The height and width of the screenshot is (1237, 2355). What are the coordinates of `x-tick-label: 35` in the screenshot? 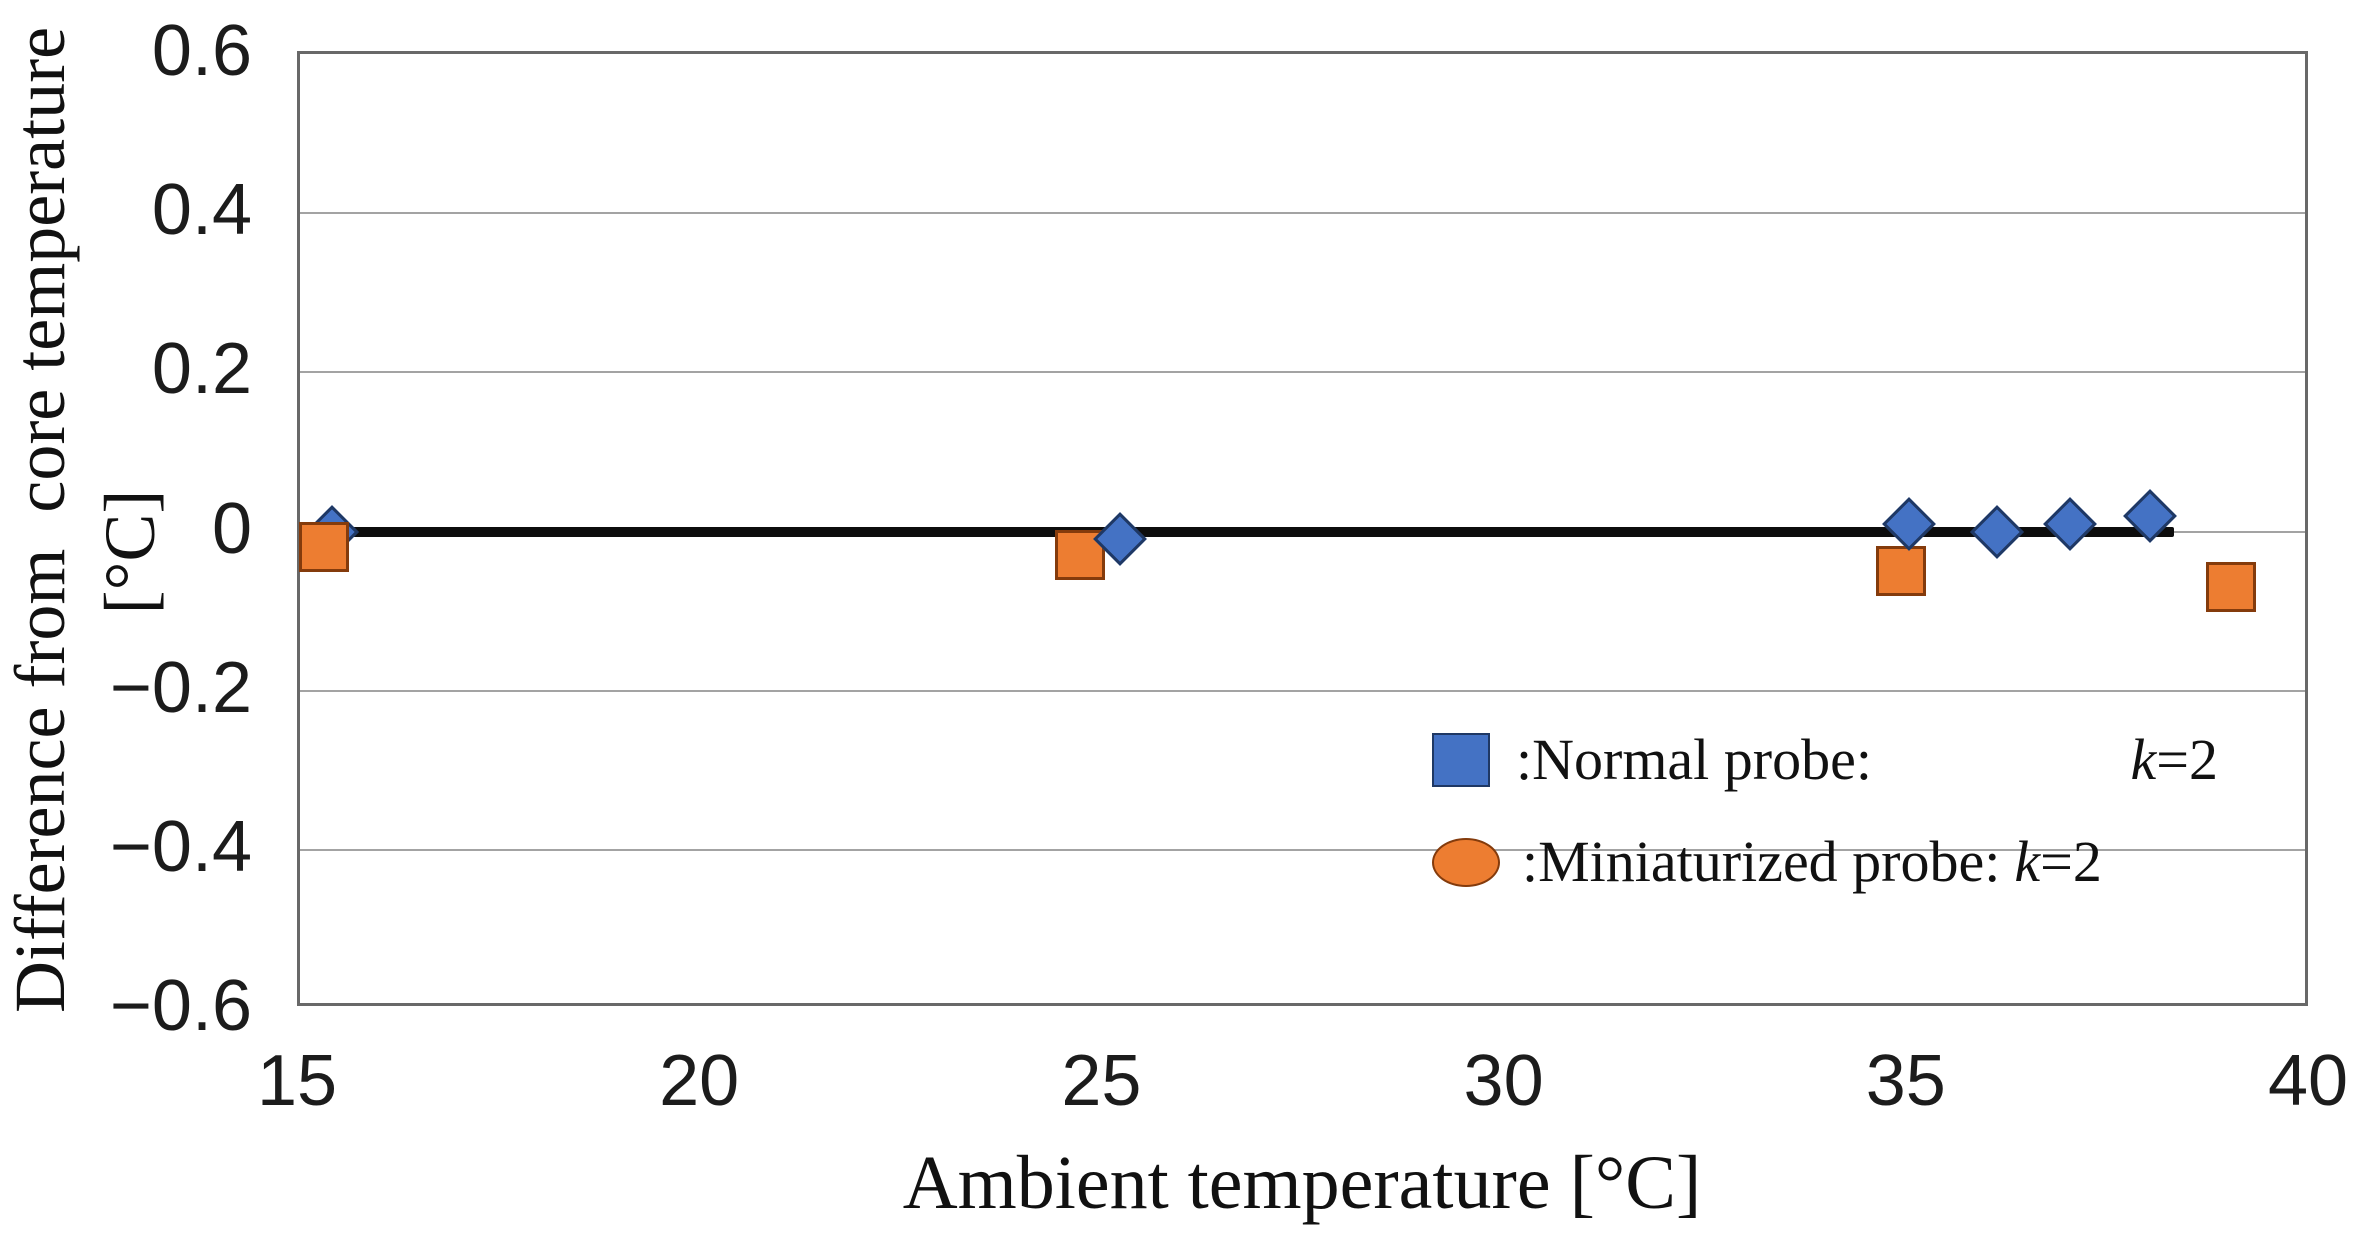 It's located at (1905, 1081).